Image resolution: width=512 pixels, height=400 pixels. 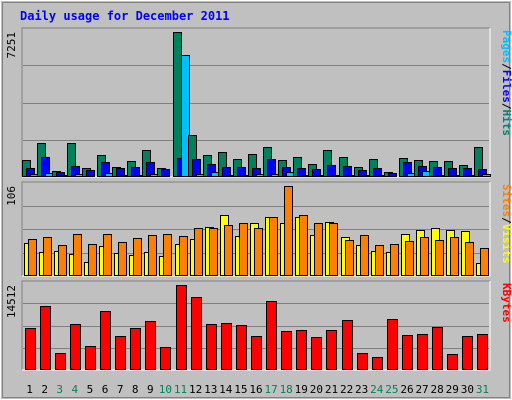 I want to click on x-tick-label-day-11: 11, so click(x=180, y=389).